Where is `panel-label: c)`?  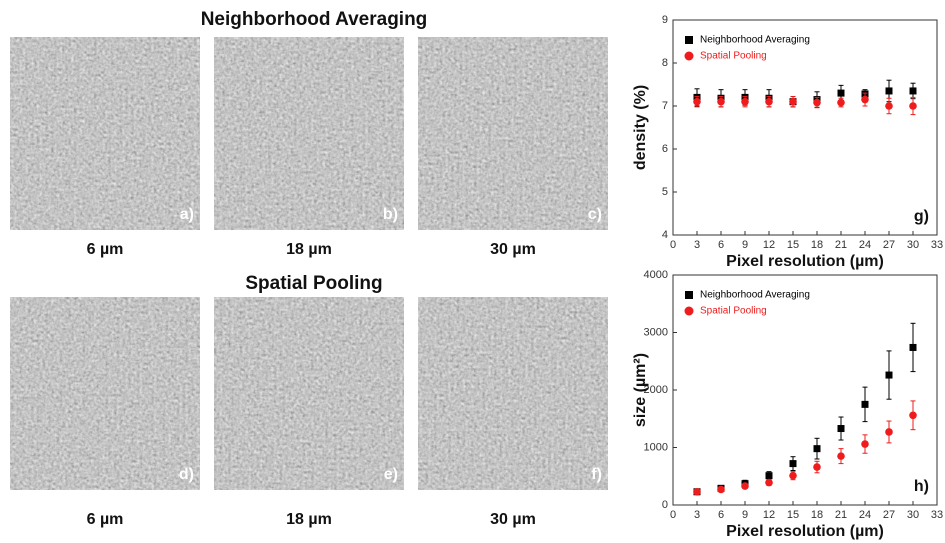 panel-label: c) is located at coordinates (595, 214).